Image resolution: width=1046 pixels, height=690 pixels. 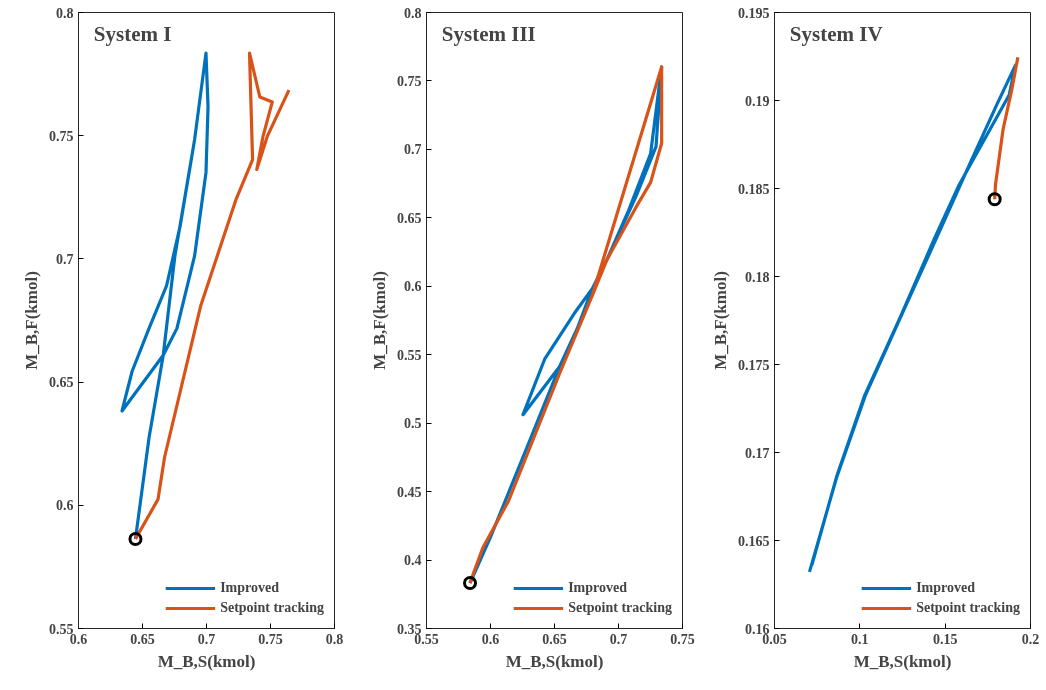 I want to click on y-tick-label: 0.185, so click(x=754, y=189).